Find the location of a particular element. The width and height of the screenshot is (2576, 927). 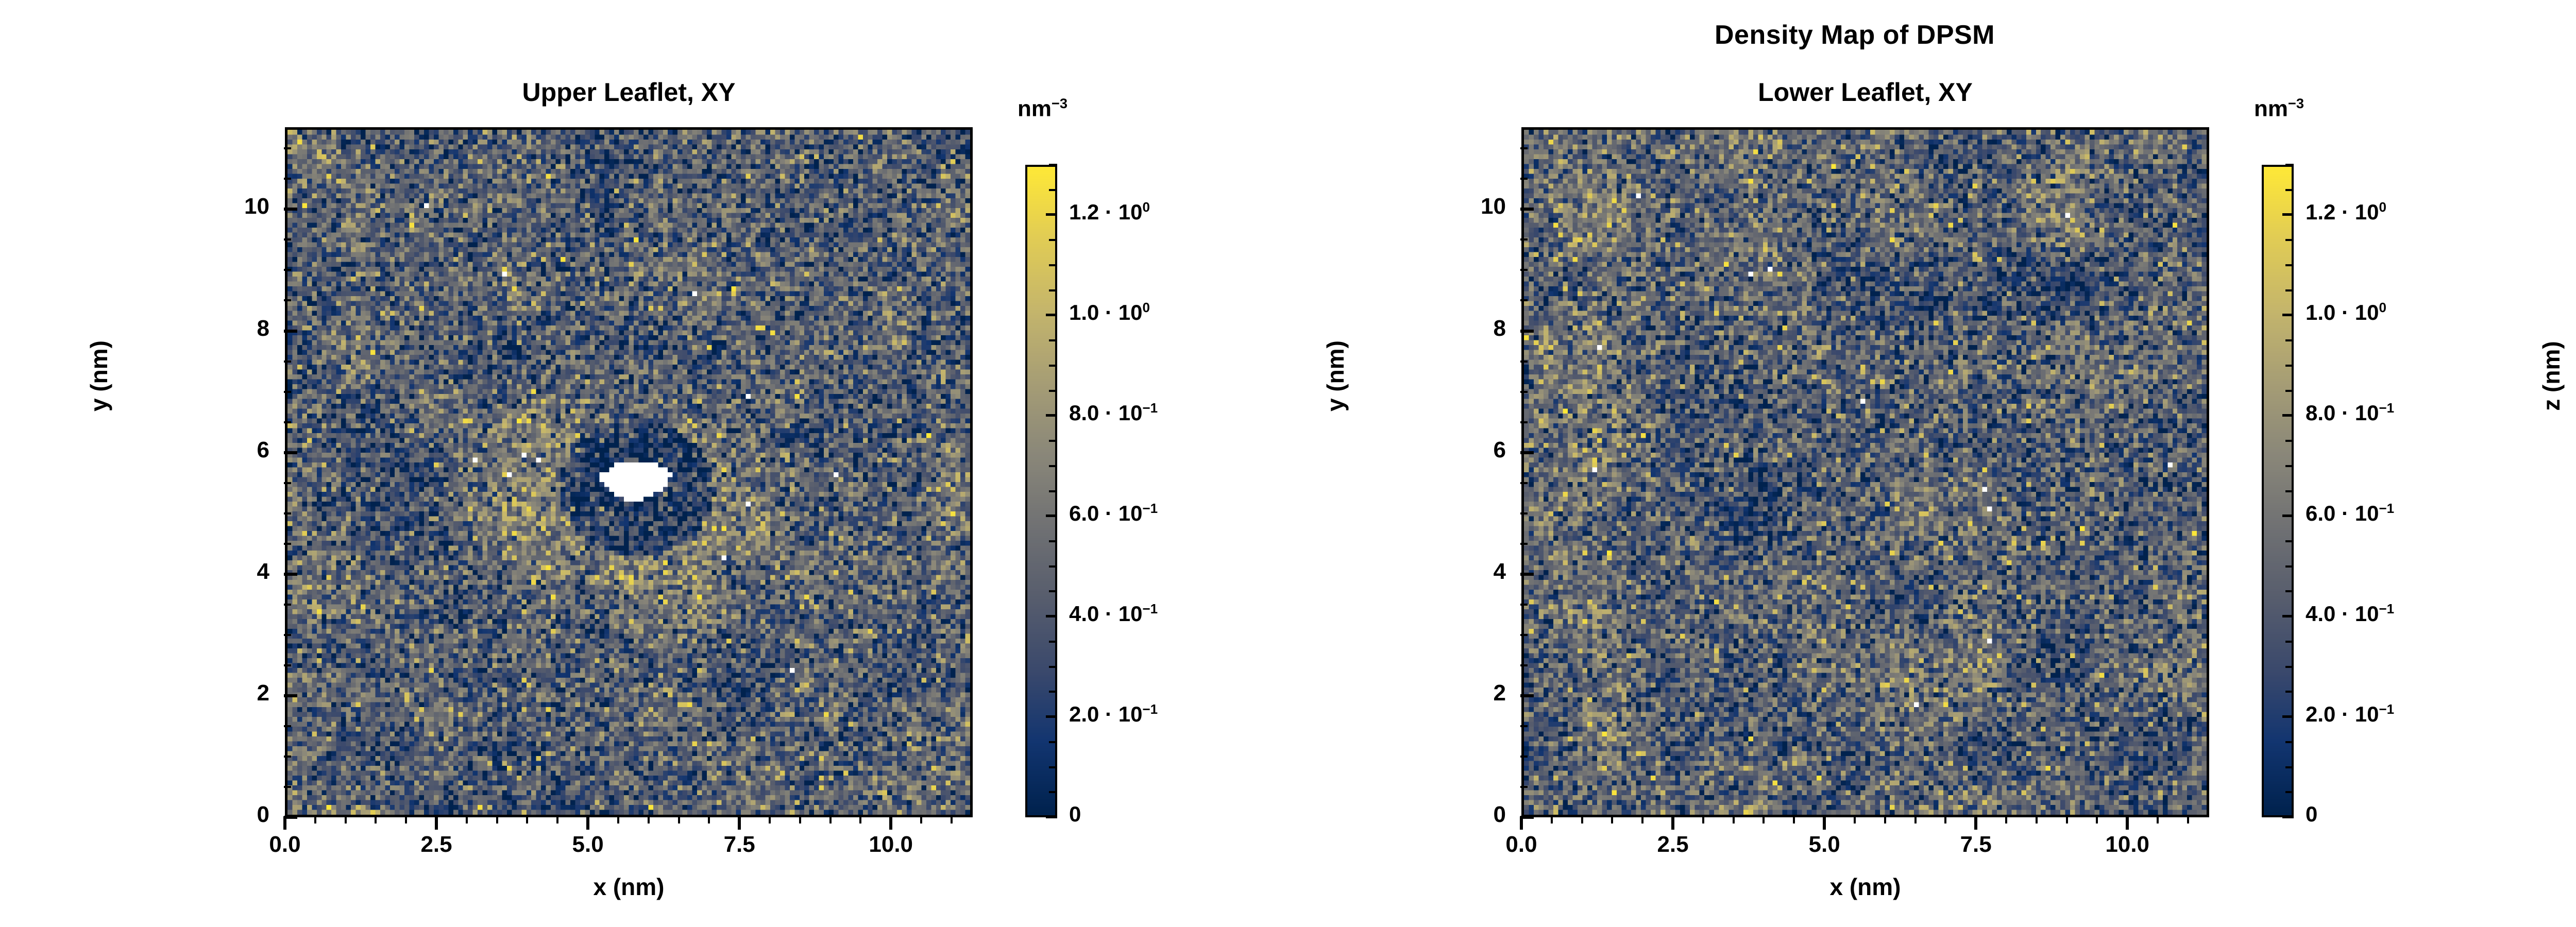

panel-title-upper-leaflet: Upper Leaflet, XY is located at coordinates (629, 92).